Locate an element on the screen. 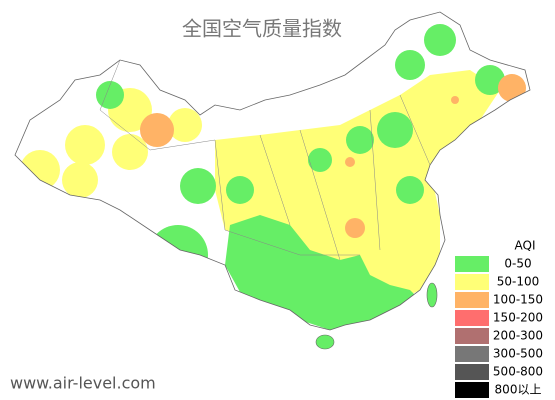 The width and height of the screenshot is (555, 400). legend-label: 300-500 is located at coordinates (518, 354).